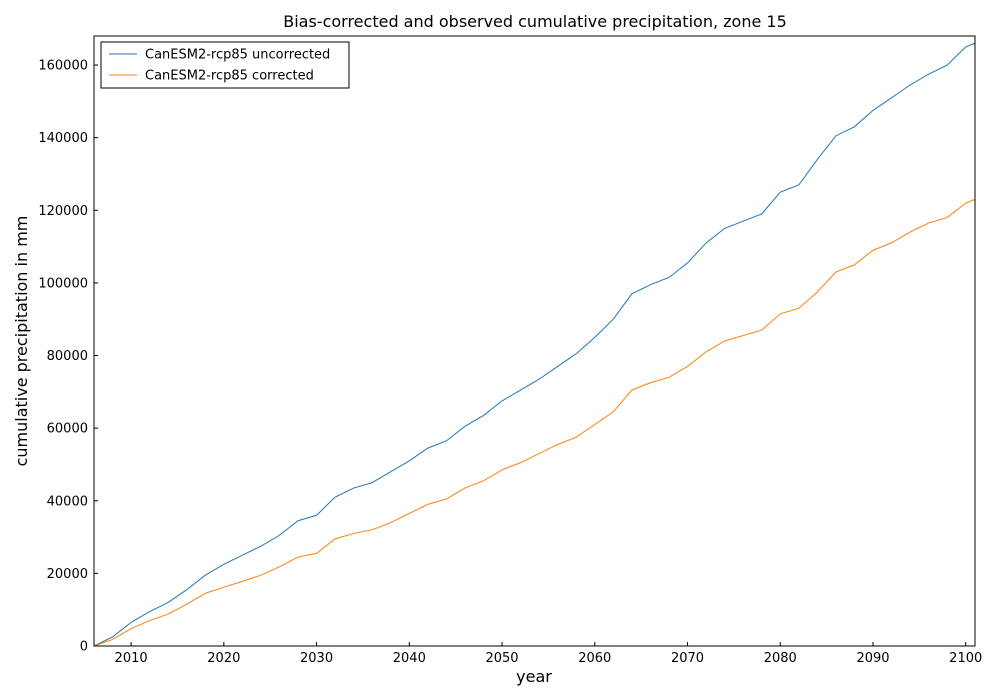 Image resolution: width=1000 pixels, height=700 pixels. Describe the element at coordinates (63, 66) in the screenshot. I see `y-tick-label: 160000` at that location.